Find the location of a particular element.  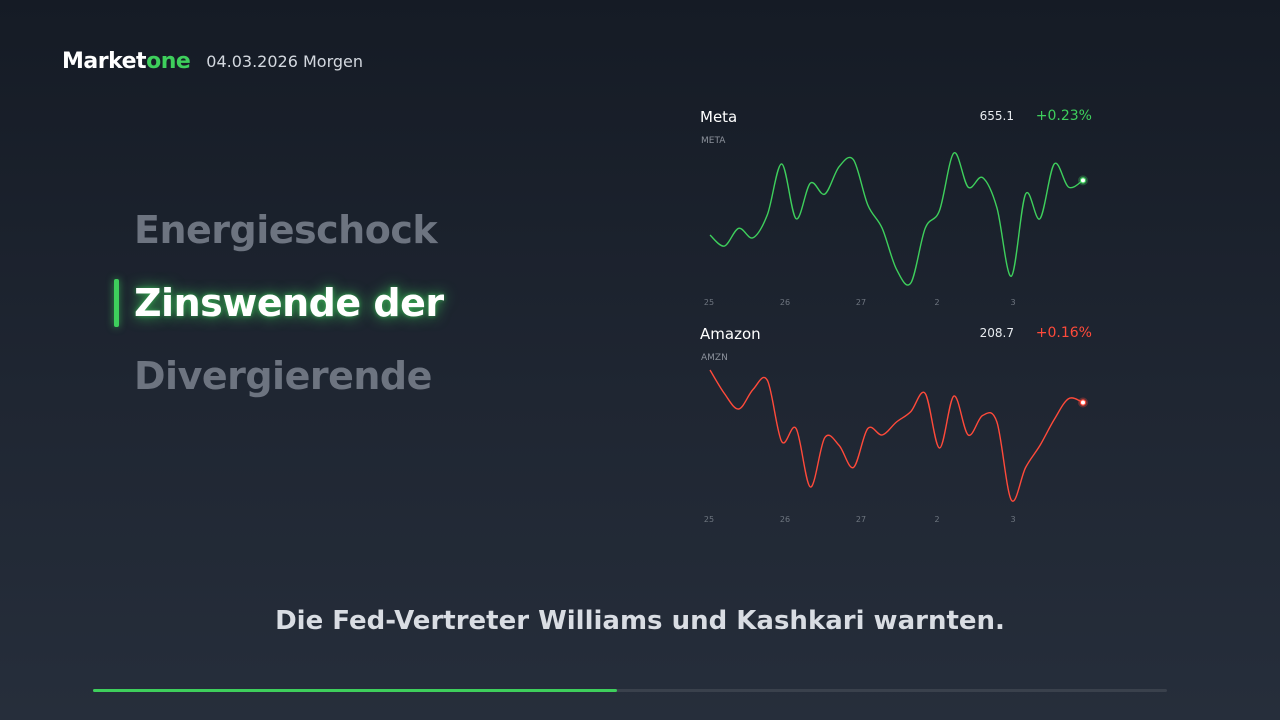

meta-x-tick-label: 26 is located at coordinates (785, 302).